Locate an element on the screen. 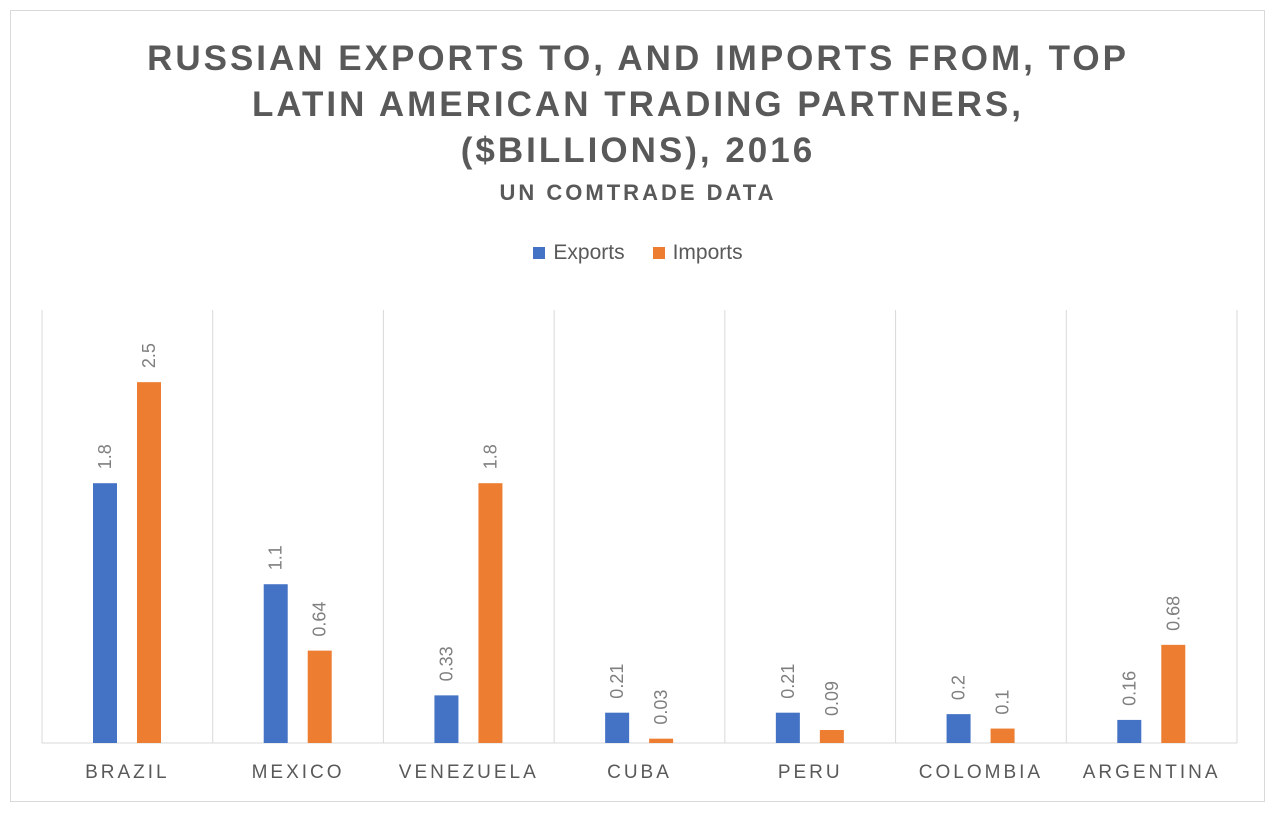 The width and height of the screenshot is (1276, 814). x-tick-label: VENEZUELA is located at coordinates (469, 772).